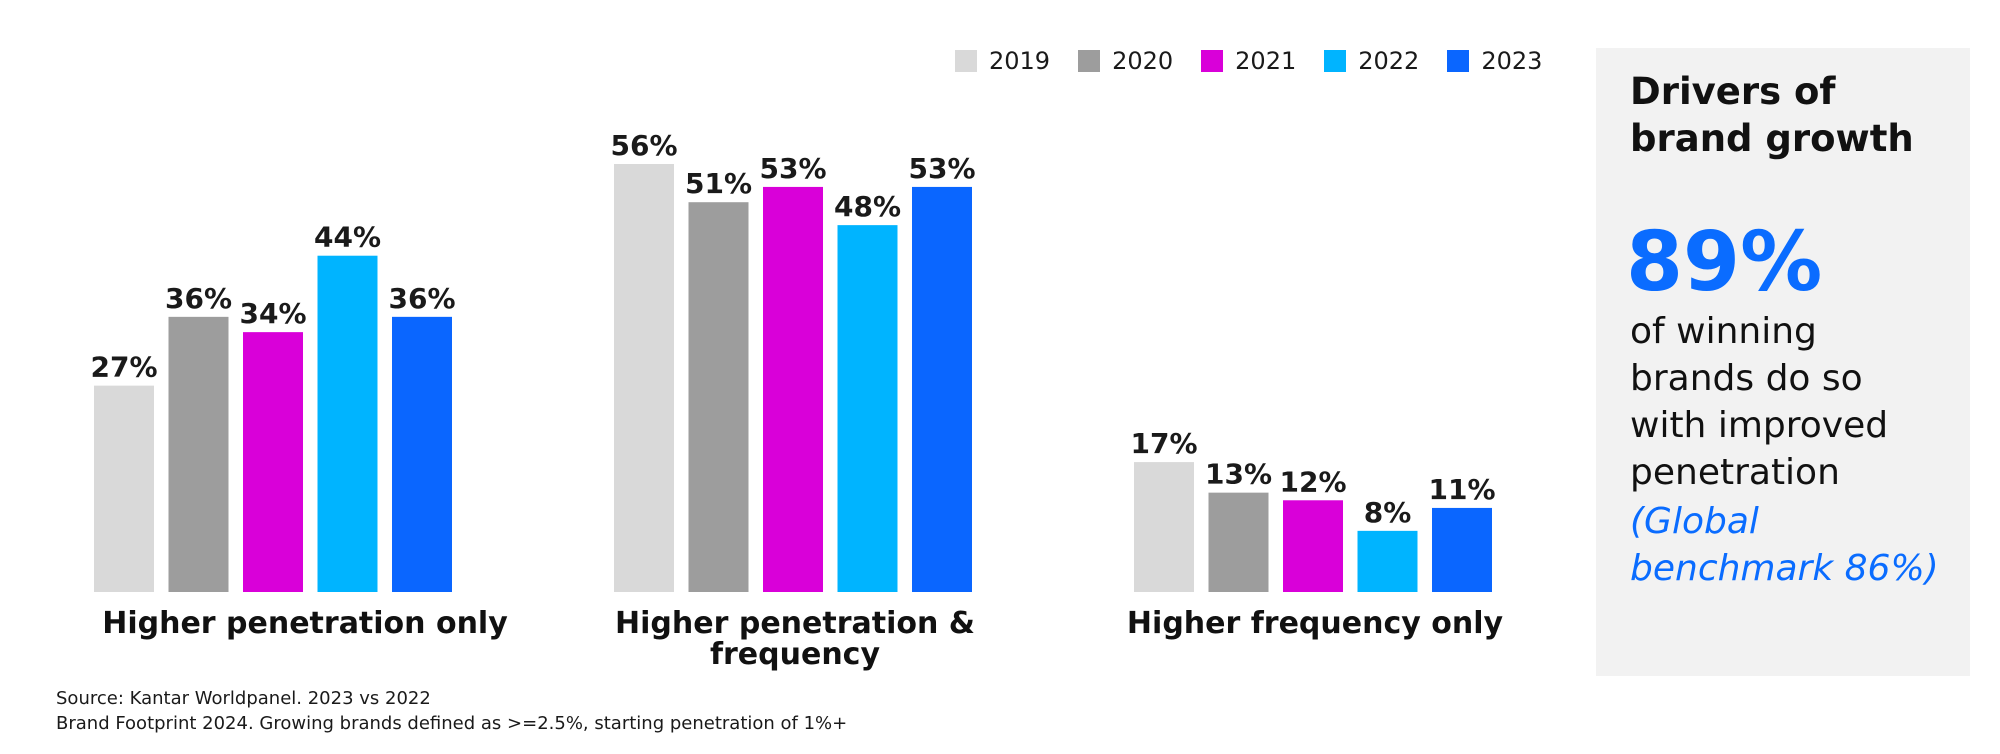 This screenshot has width=2000, height=754. I want to click on data-label: 56%, so click(643, 145).